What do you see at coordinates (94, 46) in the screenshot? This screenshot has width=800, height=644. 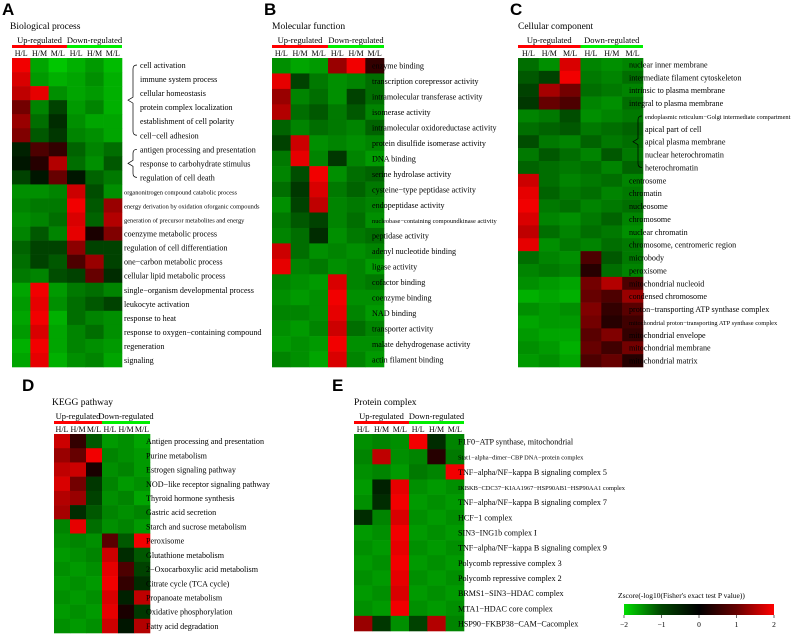 I see `down-regulated-bar` at bounding box center [94, 46].